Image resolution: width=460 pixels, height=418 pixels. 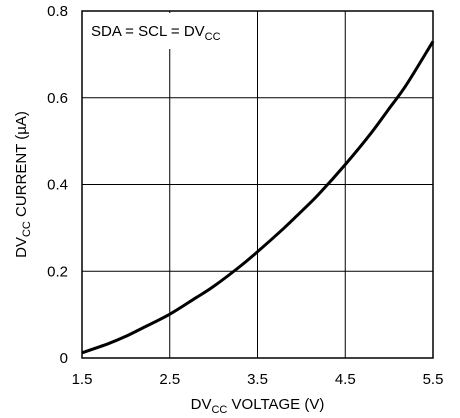 What do you see at coordinates (82, 379) in the screenshot?
I see `x-tick-label: 1.5` at bounding box center [82, 379].